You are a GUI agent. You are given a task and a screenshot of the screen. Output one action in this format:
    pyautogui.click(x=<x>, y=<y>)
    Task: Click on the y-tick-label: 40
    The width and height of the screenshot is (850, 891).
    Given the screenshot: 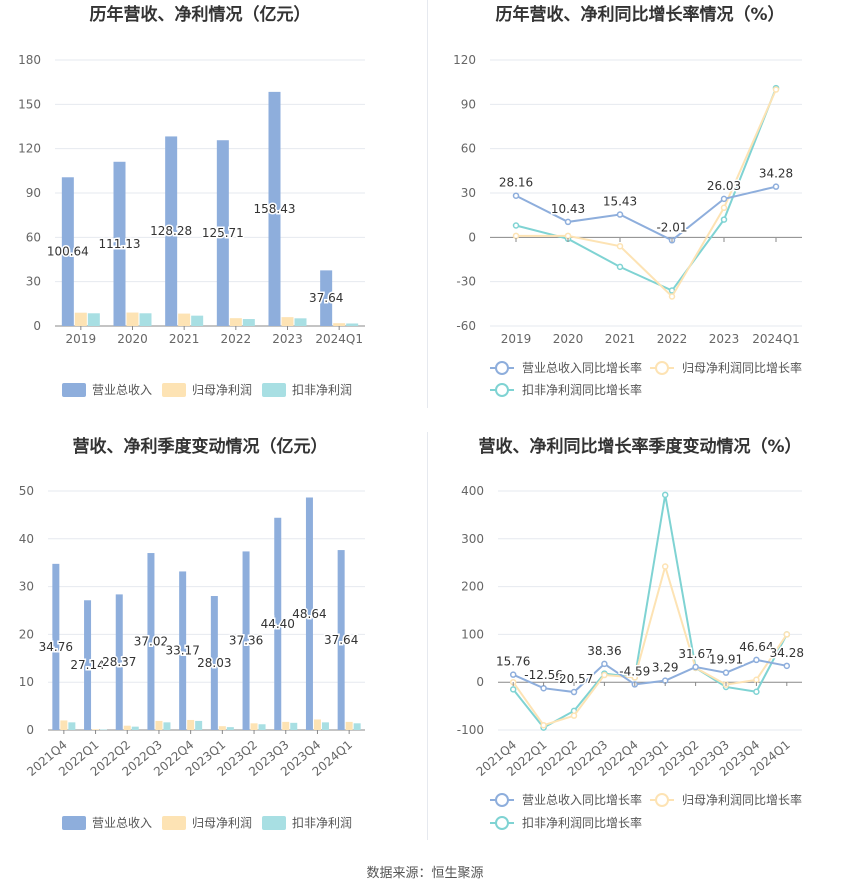 What is the action you would take?
    pyautogui.click(x=26, y=539)
    